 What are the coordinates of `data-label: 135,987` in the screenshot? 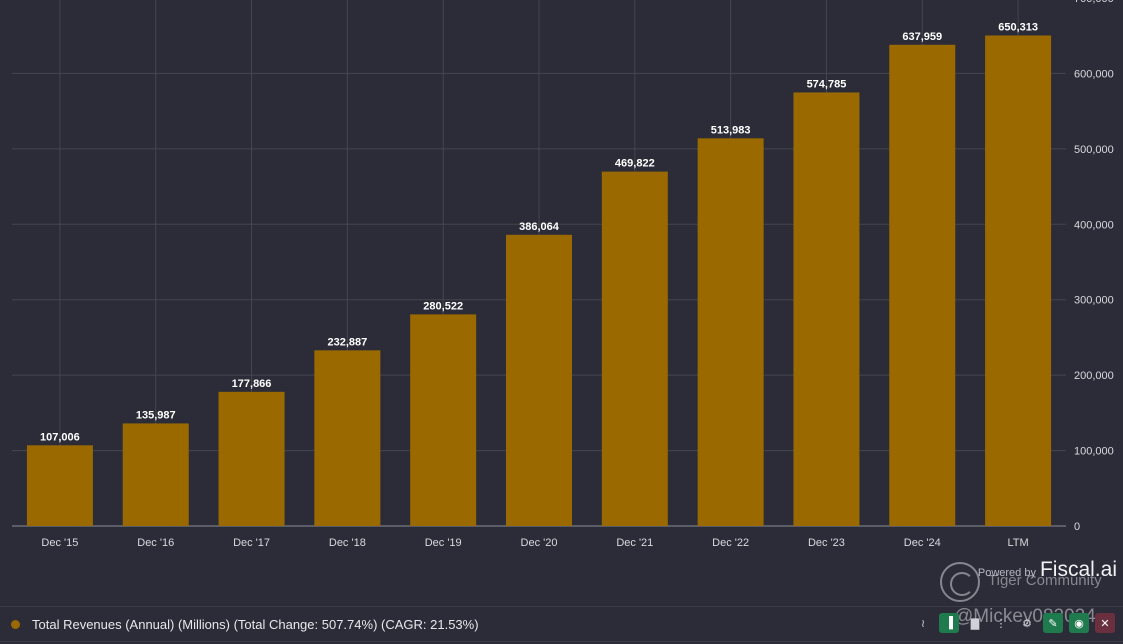 It's located at (156, 415).